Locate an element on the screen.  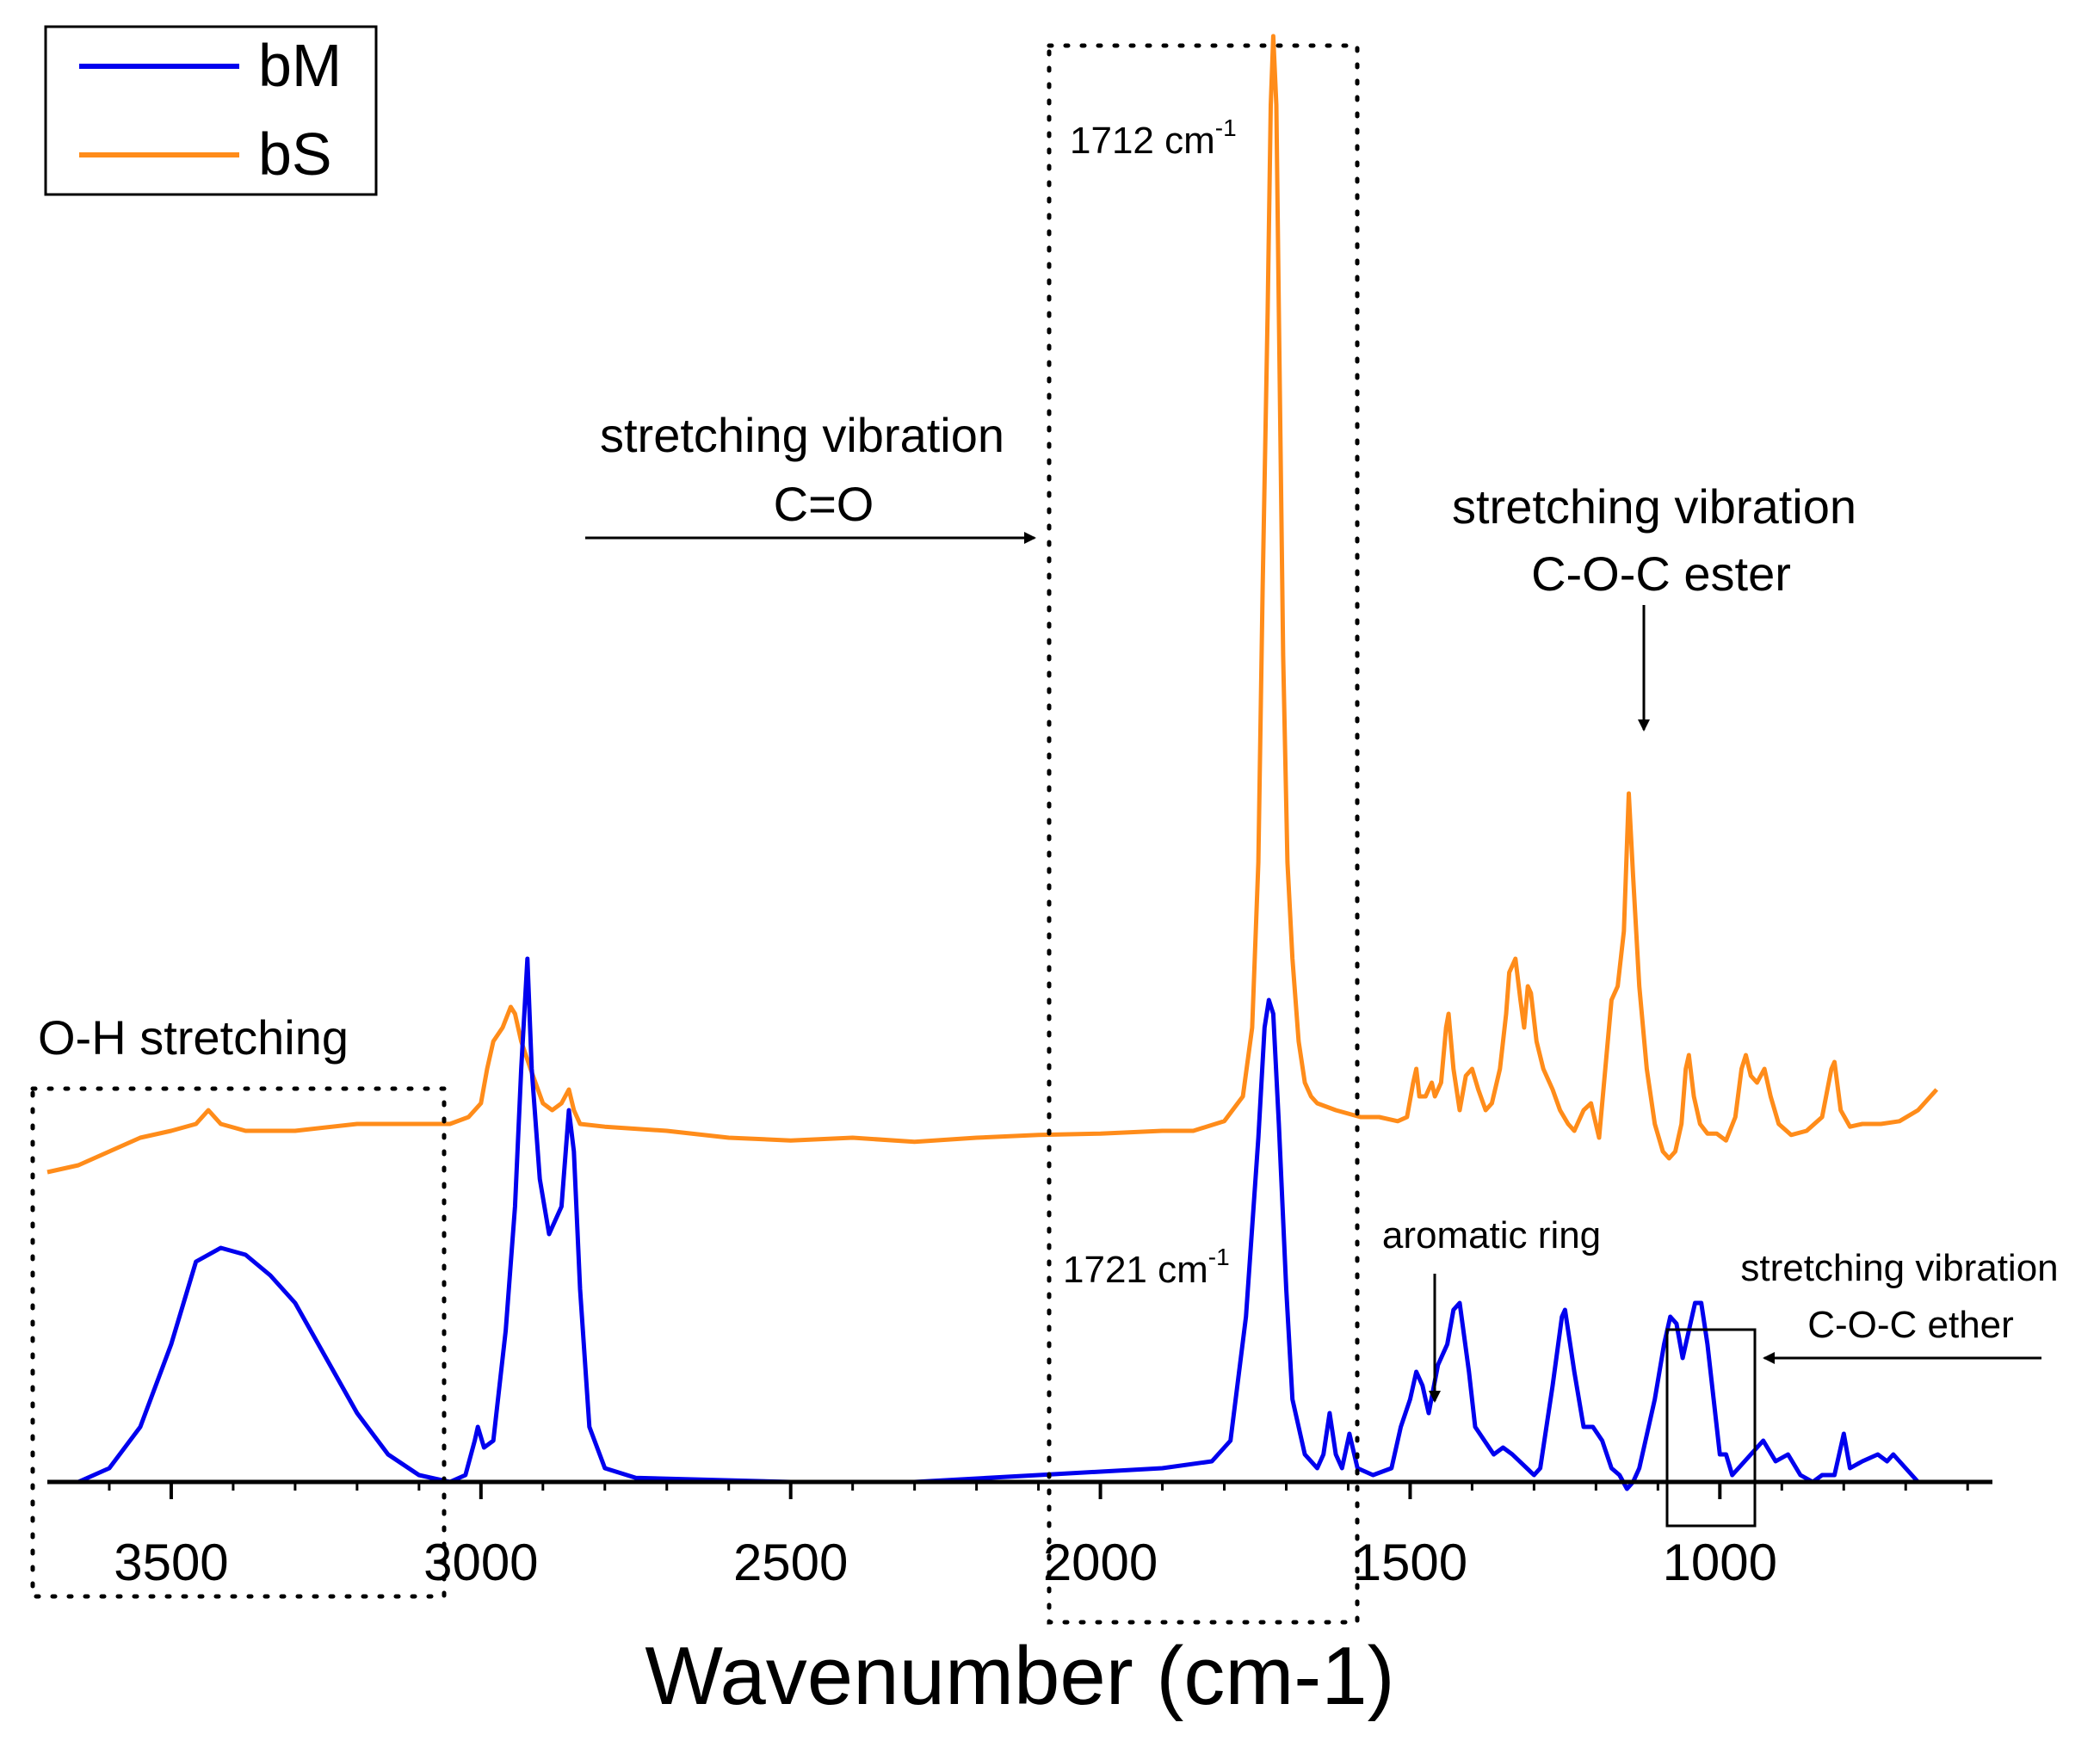
ether-annotation-line1: stretching vibration is located at coordinates (1899, 1268).